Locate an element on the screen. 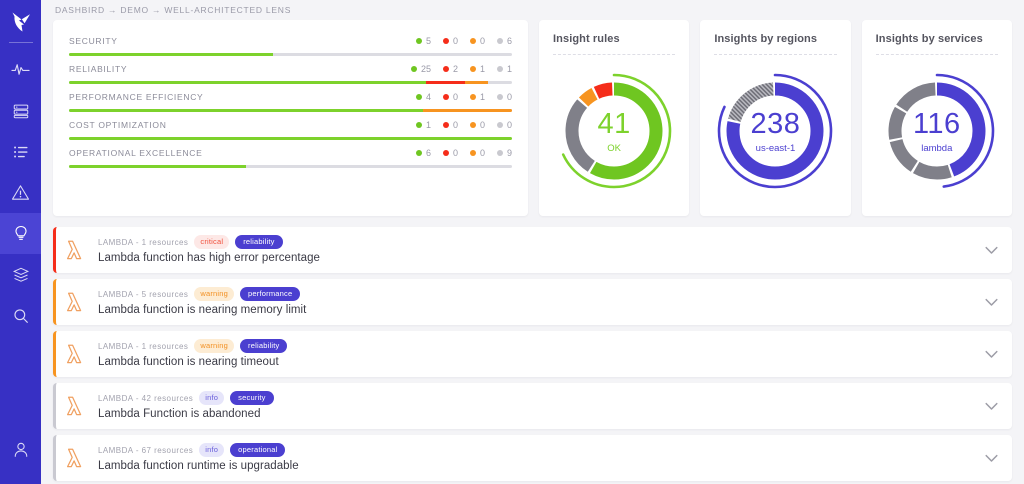 The width and height of the screenshot is (1024, 484). dashbird-logo is located at coordinates (20, 22).